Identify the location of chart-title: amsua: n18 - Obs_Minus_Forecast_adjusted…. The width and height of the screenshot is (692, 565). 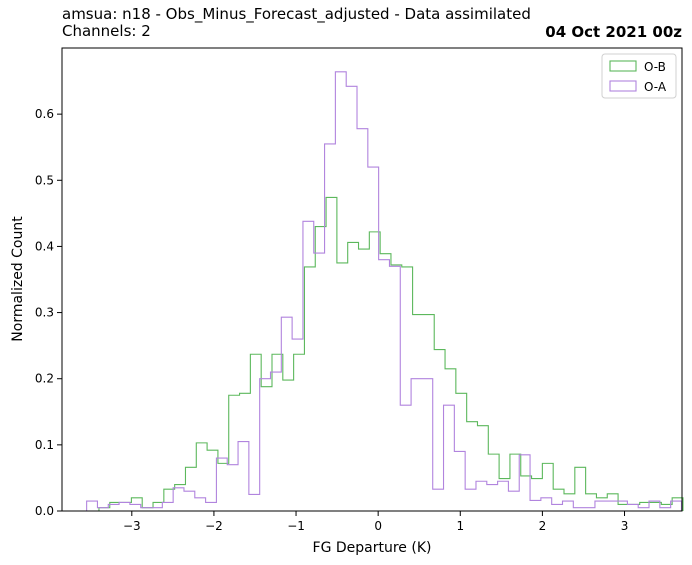
(296, 23).